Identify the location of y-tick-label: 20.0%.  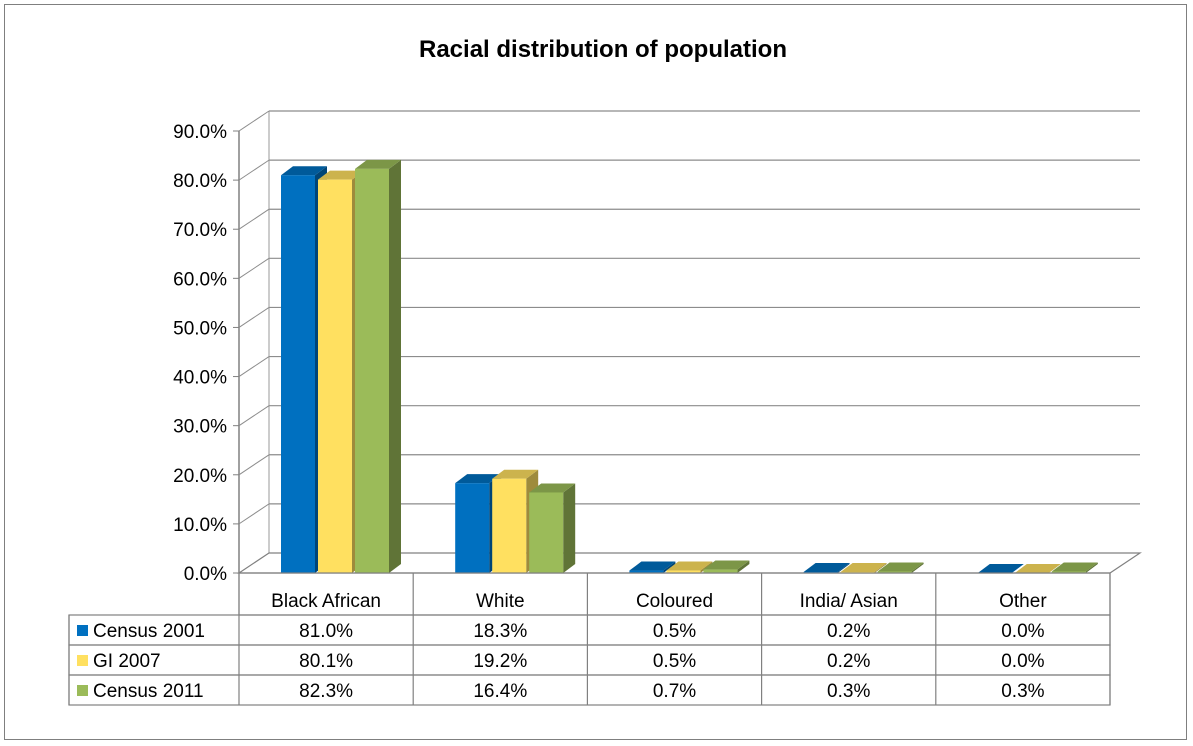
(200, 476).